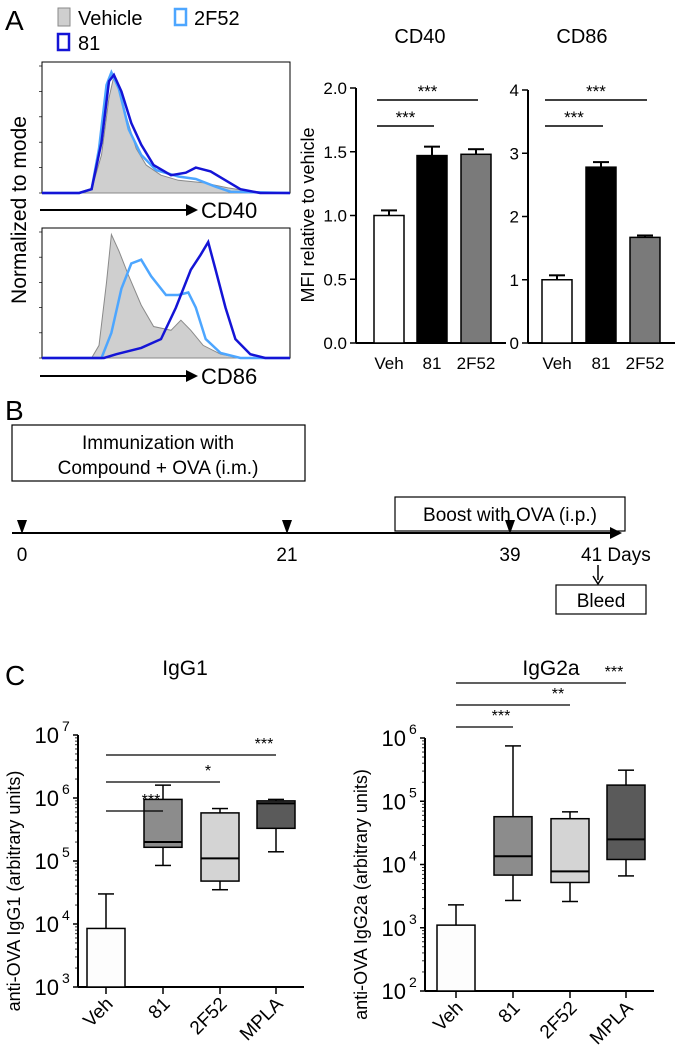  Describe the element at coordinates (581, 37) in the screenshot. I see `bar-title-CD86: CD86` at that location.